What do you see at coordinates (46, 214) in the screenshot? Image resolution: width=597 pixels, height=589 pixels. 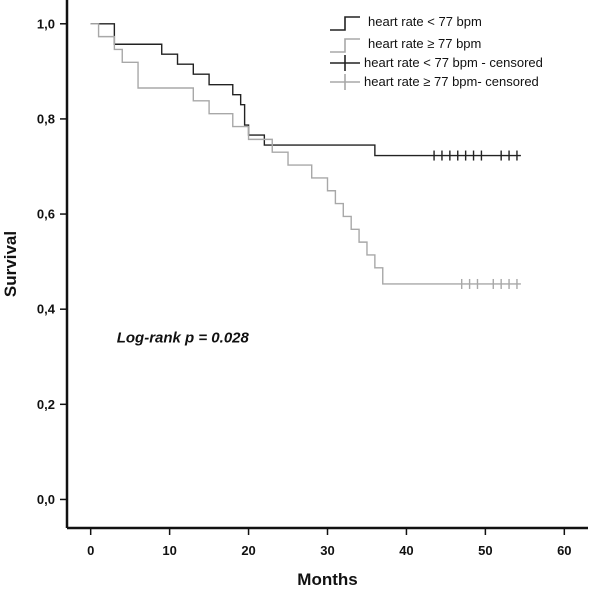 I see `y-tick-label: 0,6` at bounding box center [46, 214].